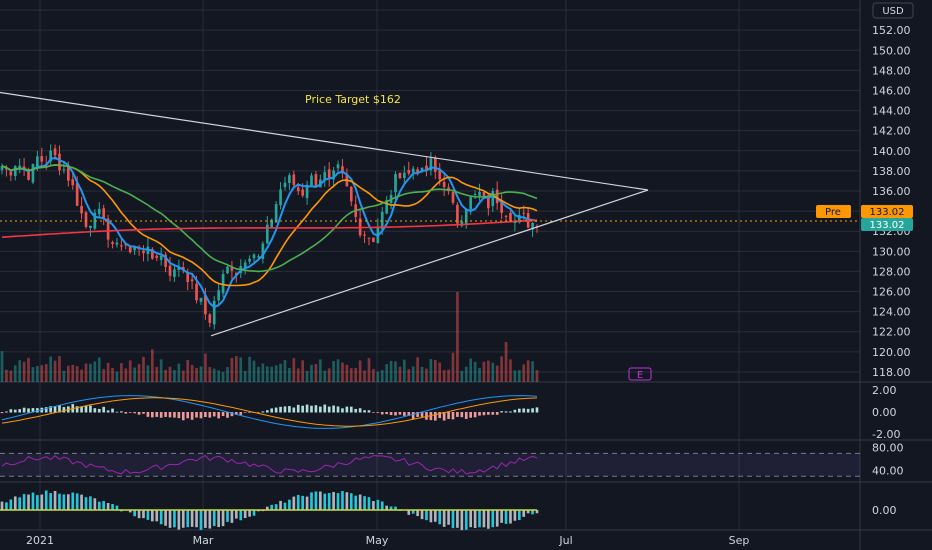  Describe the element at coordinates (387, 540) in the screenshot. I see `time-axis: 2021 Mar May Jul Sep` at that location.